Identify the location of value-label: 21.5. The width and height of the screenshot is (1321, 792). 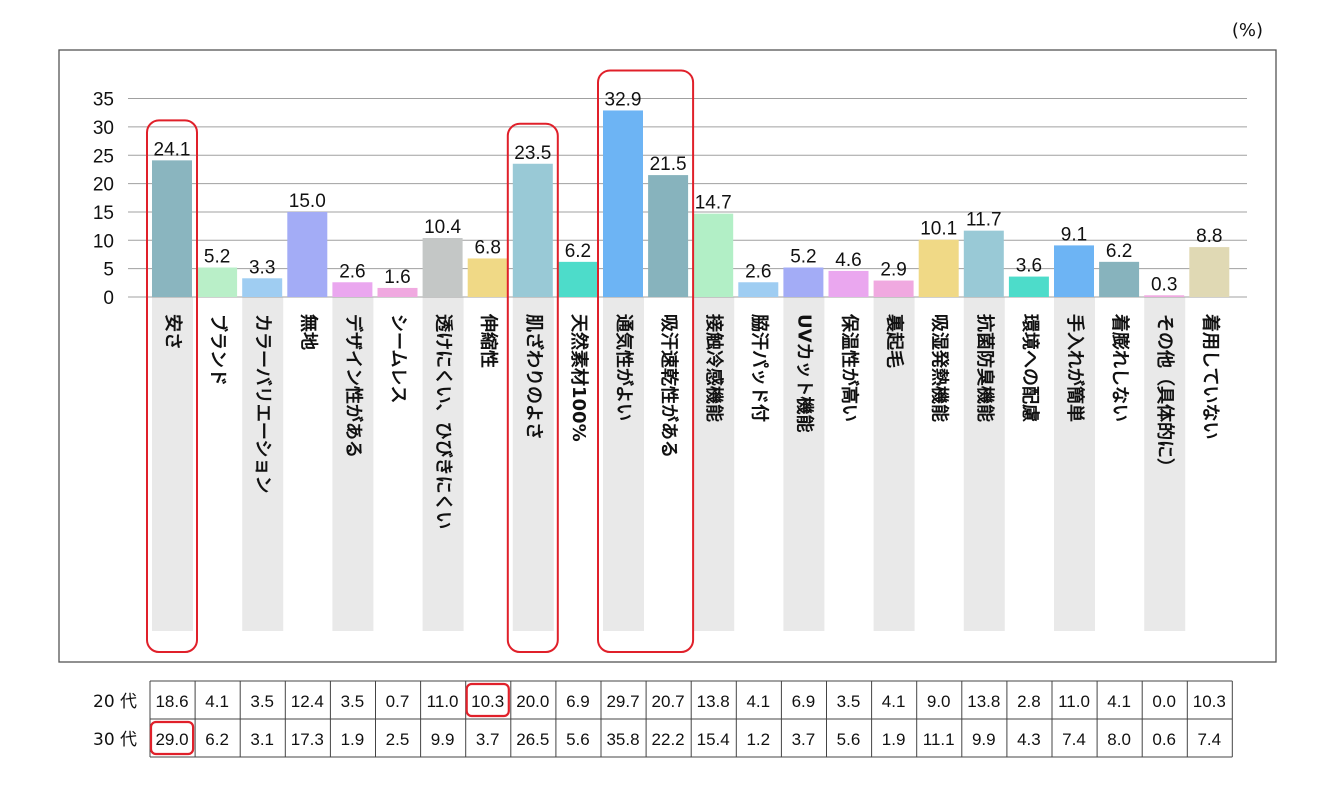
(668, 164).